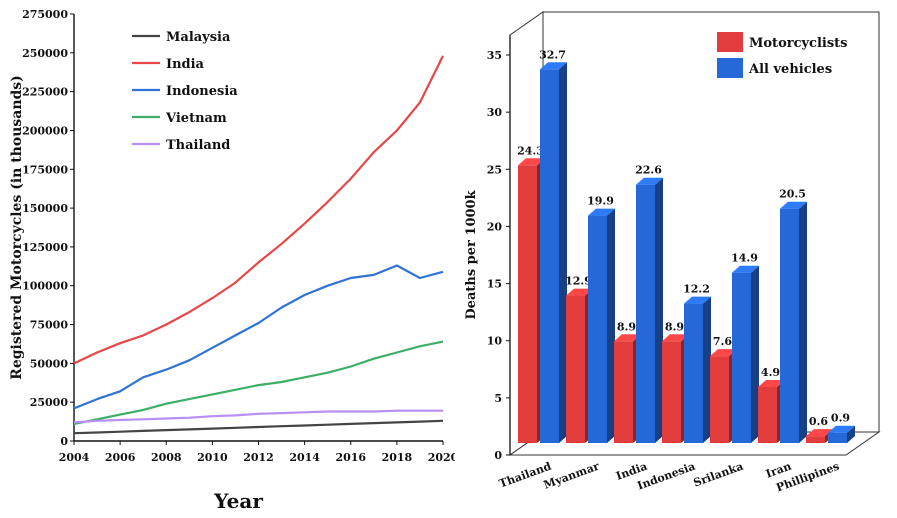  Describe the element at coordinates (202, 91) in the screenshot. I see `legend-label: Indonesia` at that location.